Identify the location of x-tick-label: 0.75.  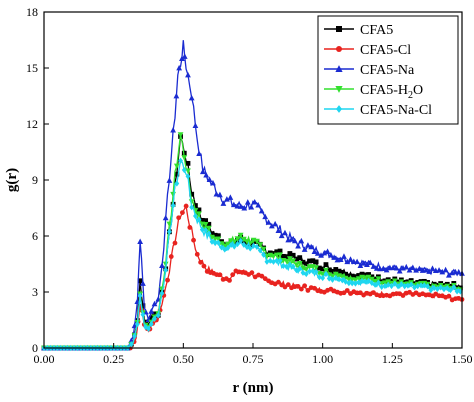
(253, 359).